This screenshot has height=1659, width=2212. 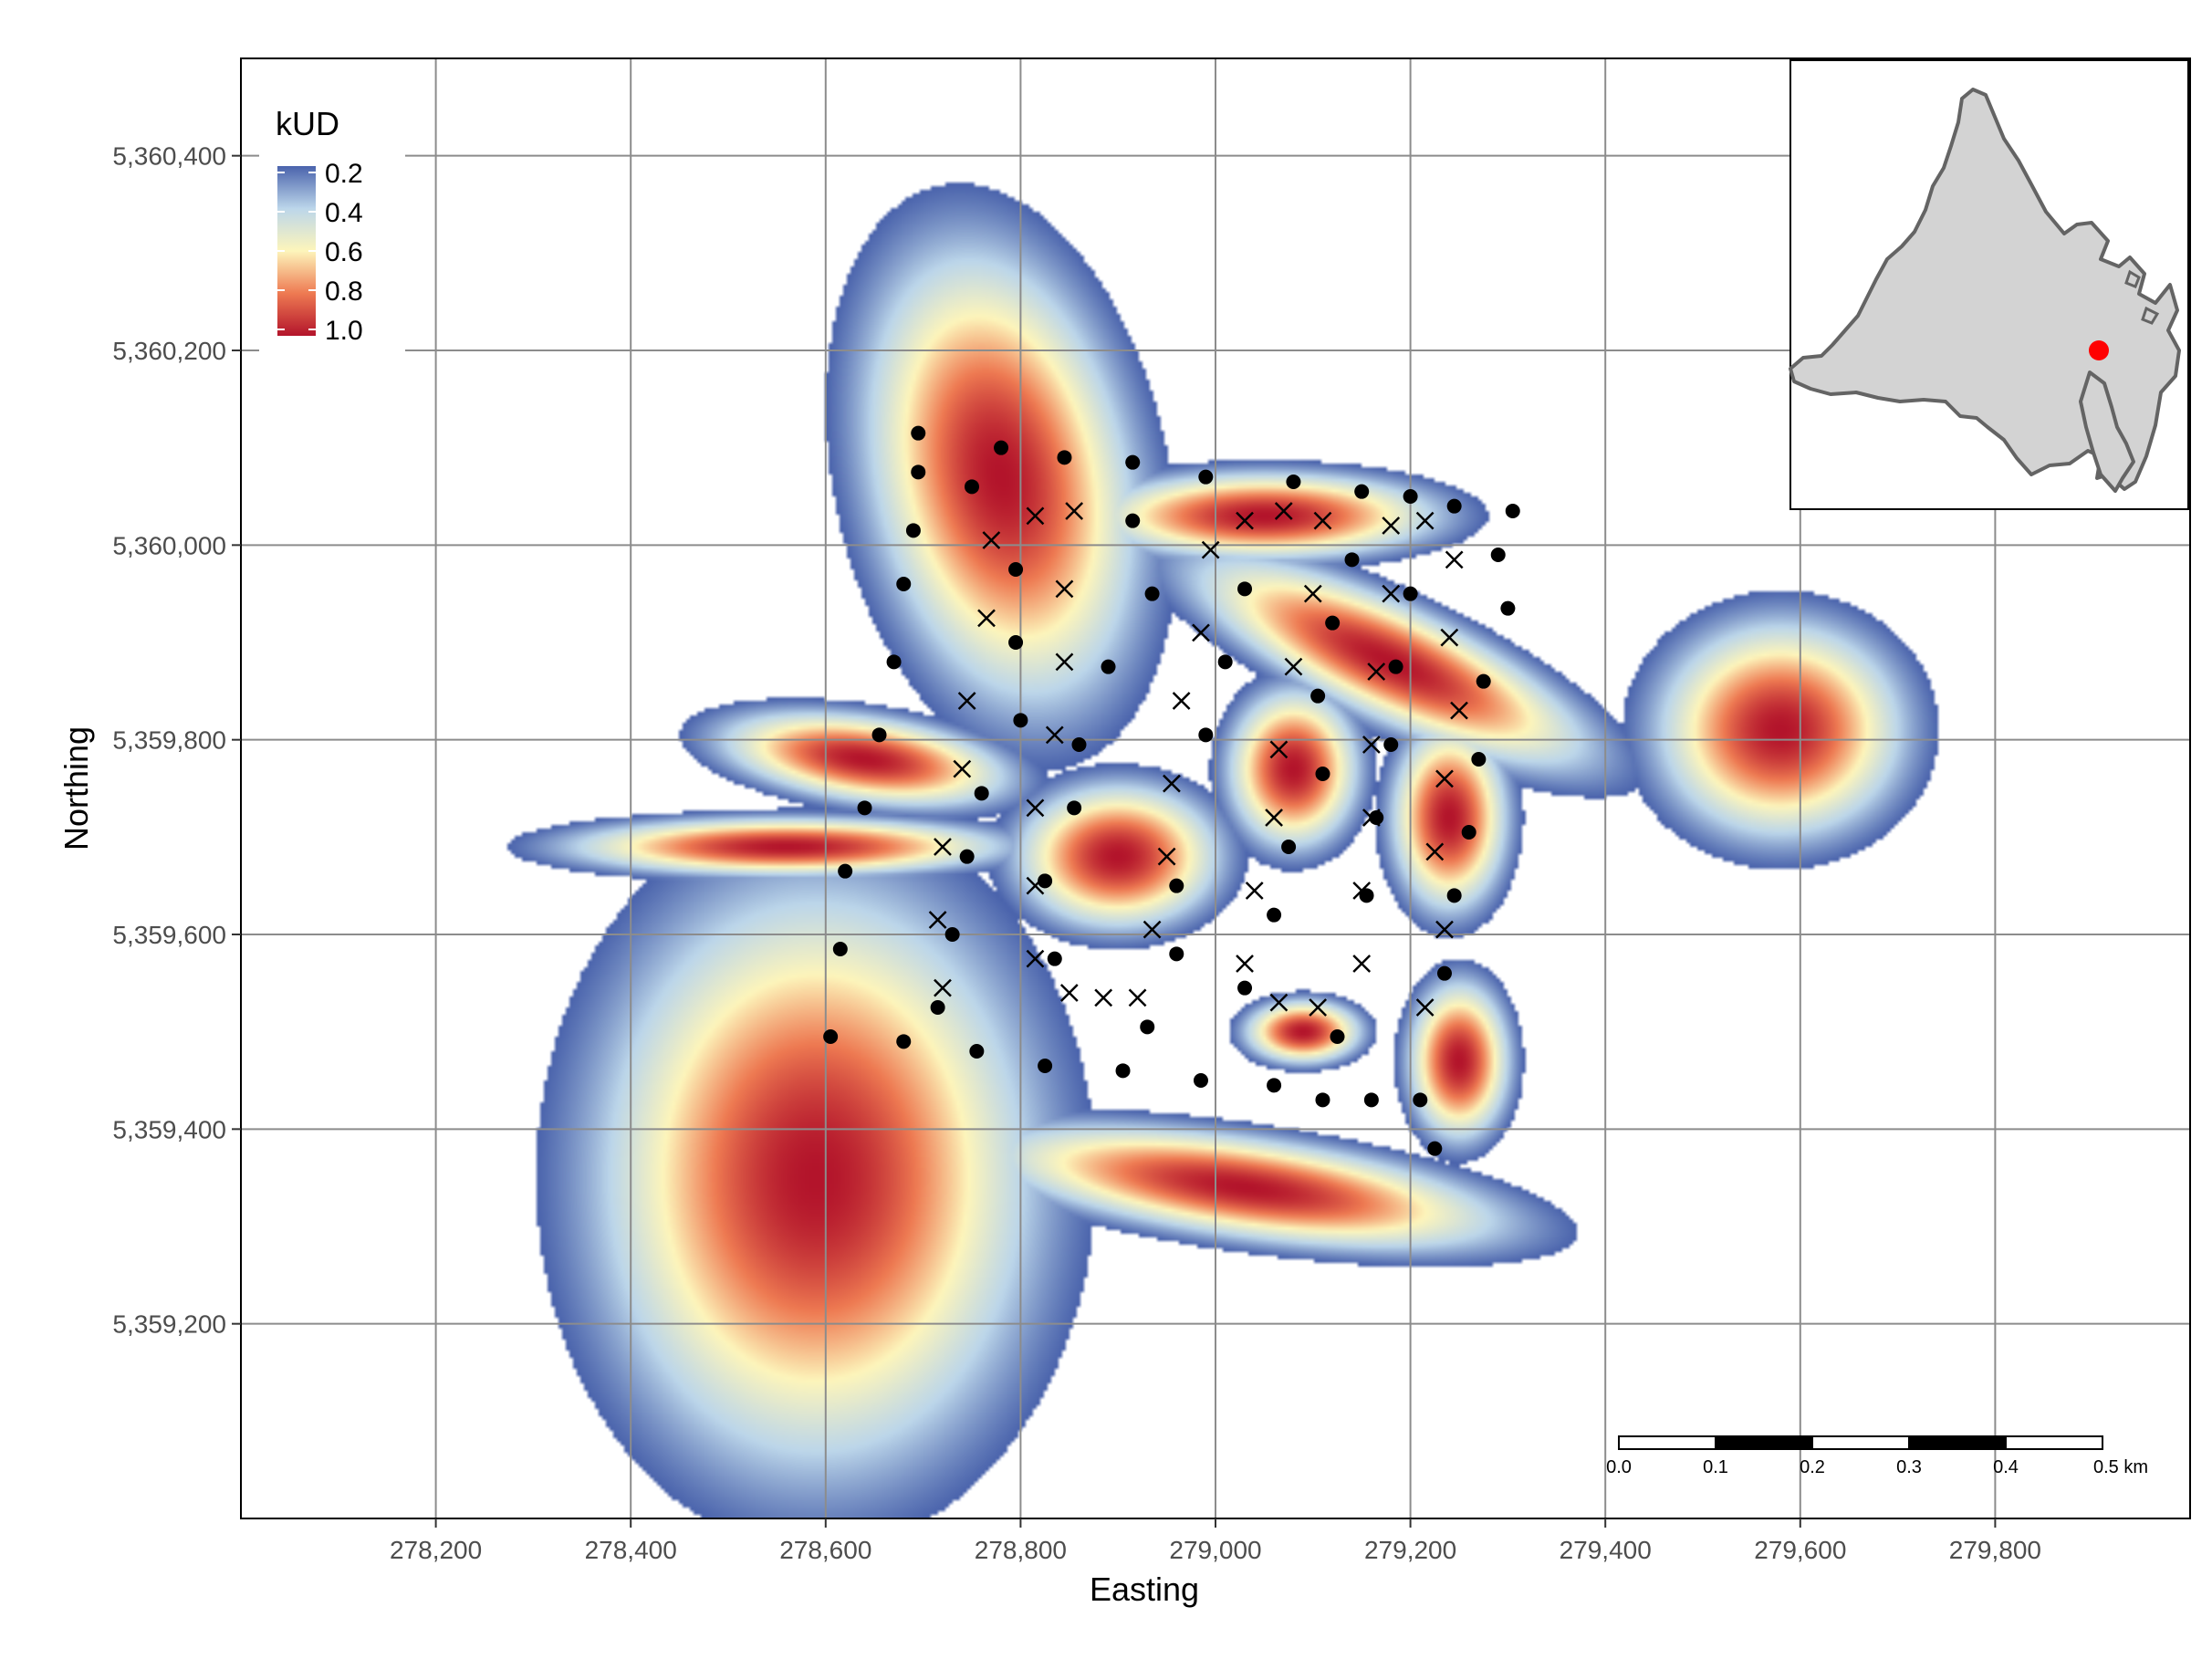 What do you see at coordinates (2132, 278) in the screenshot?
I see `inset-island-shape` at bounding box center [2132, 278].